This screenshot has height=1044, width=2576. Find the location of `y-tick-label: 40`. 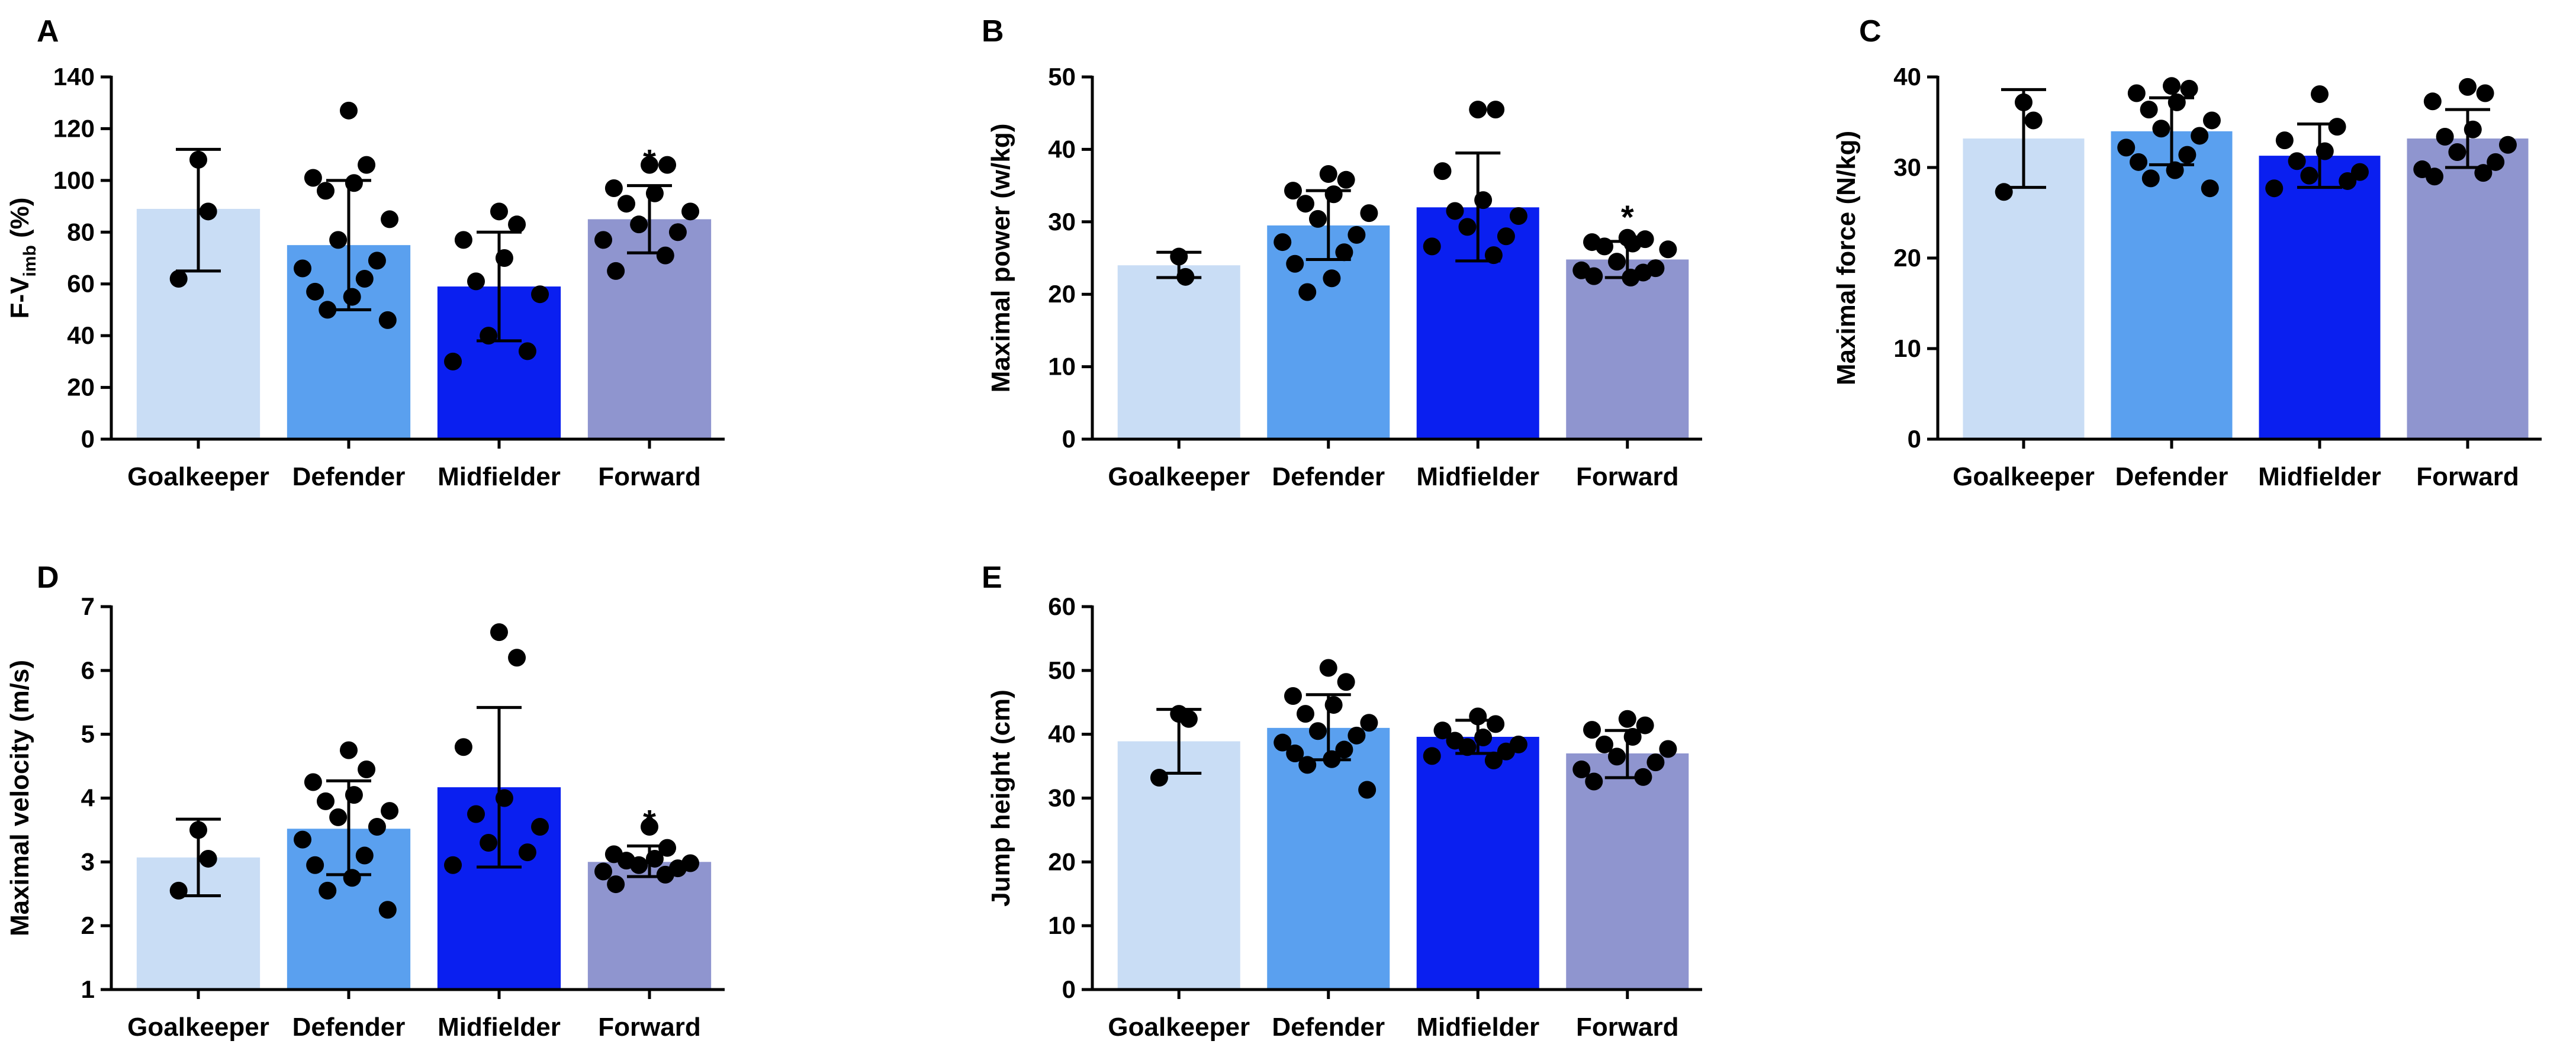

y-tick-label: 40 is located at coordinates (81, 335).